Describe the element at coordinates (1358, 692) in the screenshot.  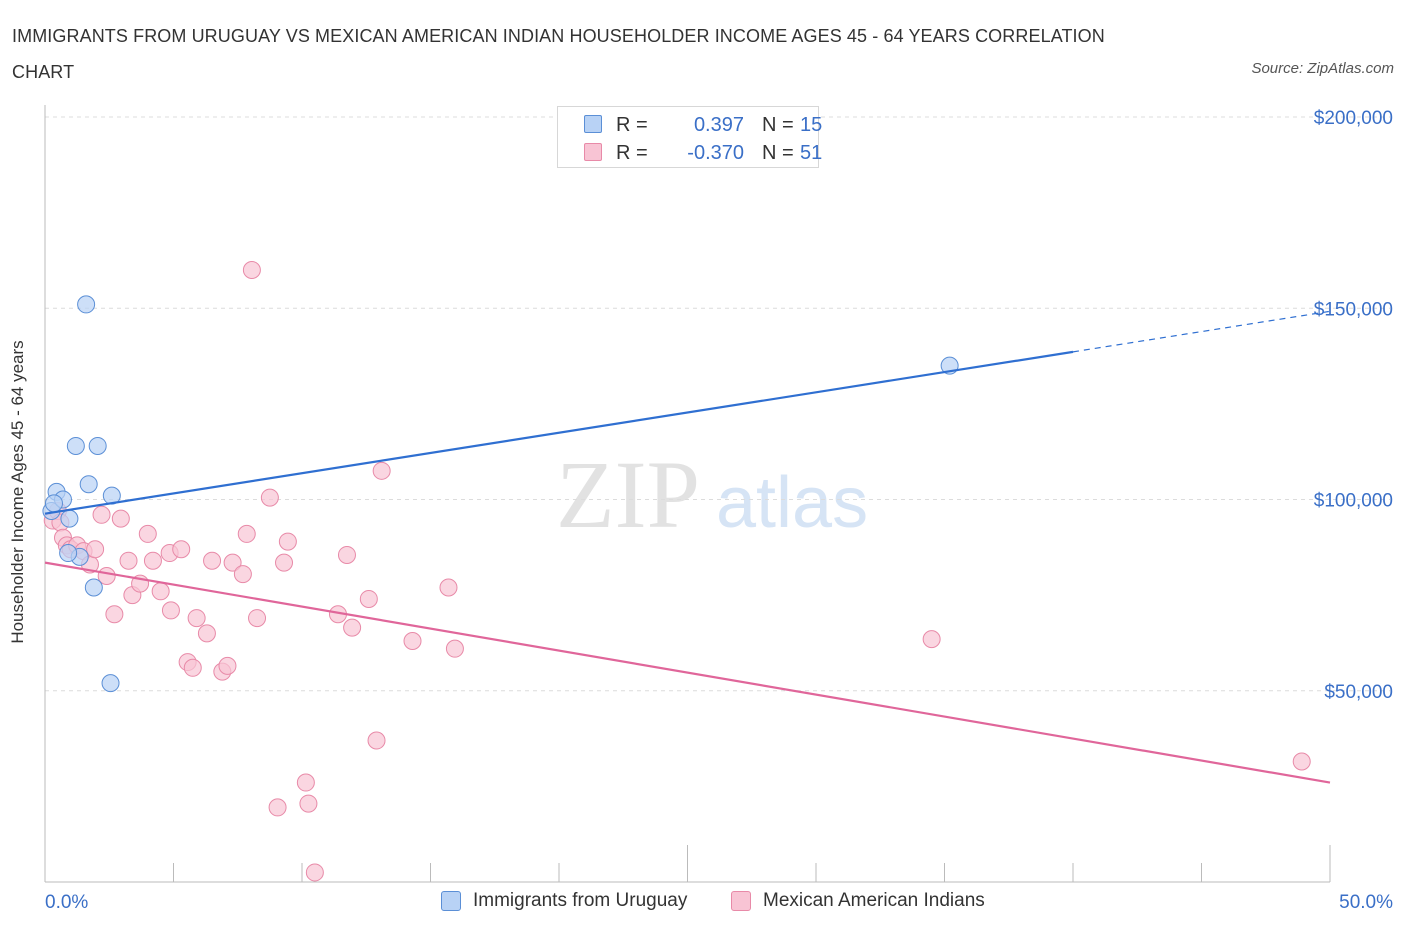
I see `y-tick-label: $50,000` at that location.